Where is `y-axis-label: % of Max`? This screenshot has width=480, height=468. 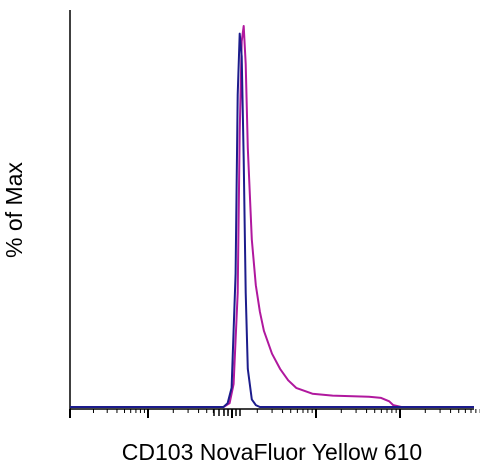
y-axis-label: % of Max is located at coordinates (14, 210).